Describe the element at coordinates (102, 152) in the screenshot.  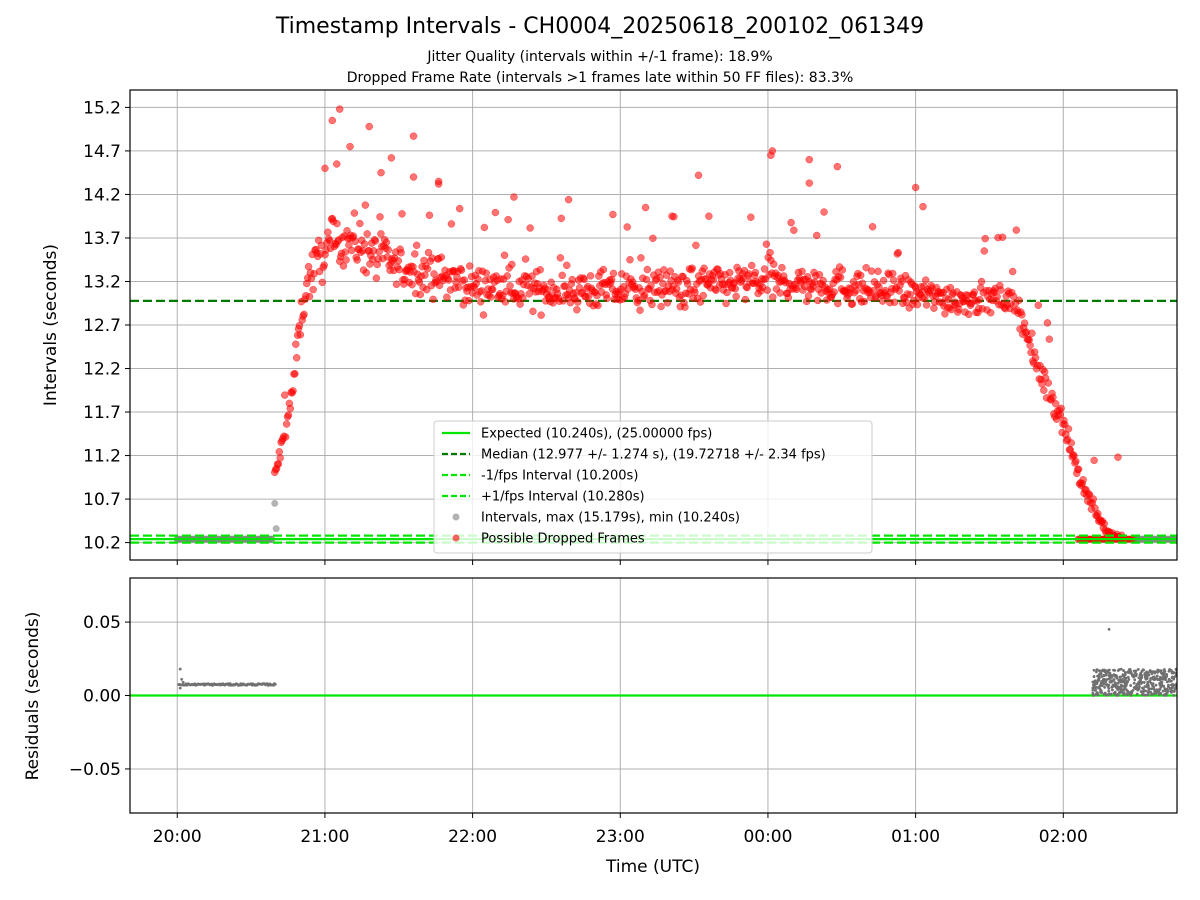
I see `top-ytick-label: 14.7` at that location.